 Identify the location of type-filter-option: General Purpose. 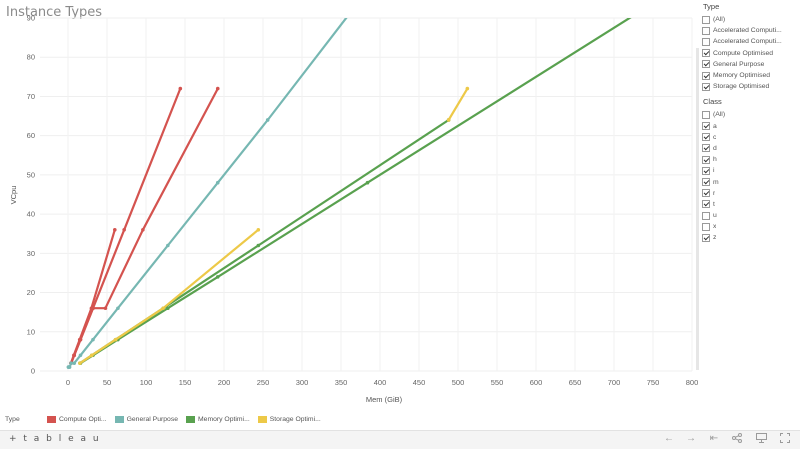
(750, 64).